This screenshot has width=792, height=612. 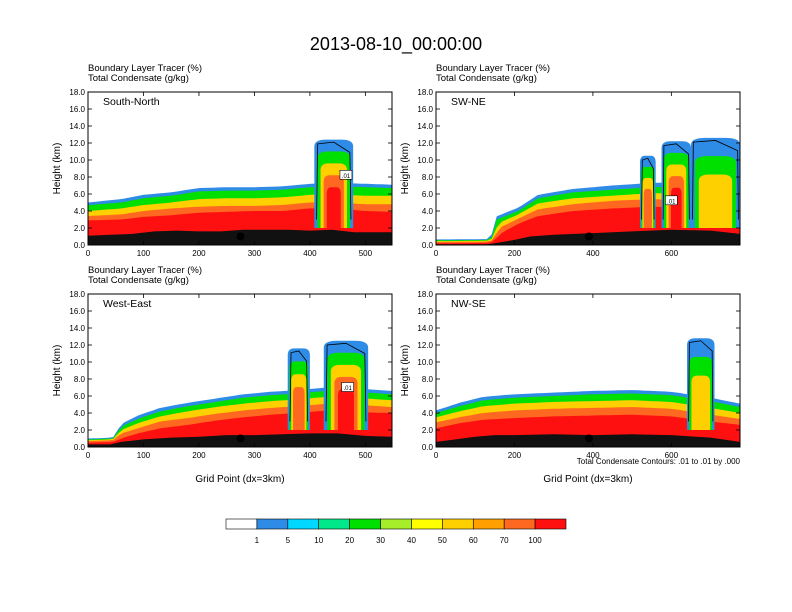 What do you see at coordinates (411, 540) in the screenshot?
I see `colorbar-label: 40` at bounding box center [411, 540].